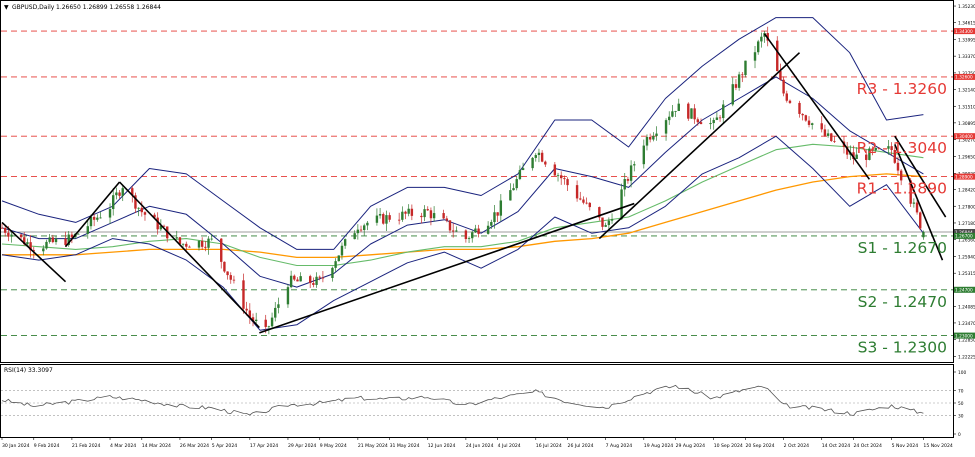  What do you see at coordinates (480, 446) in the screenshot?
I see `time-tick-label: 24 Jun 2024` at bounding box center [480, 446].